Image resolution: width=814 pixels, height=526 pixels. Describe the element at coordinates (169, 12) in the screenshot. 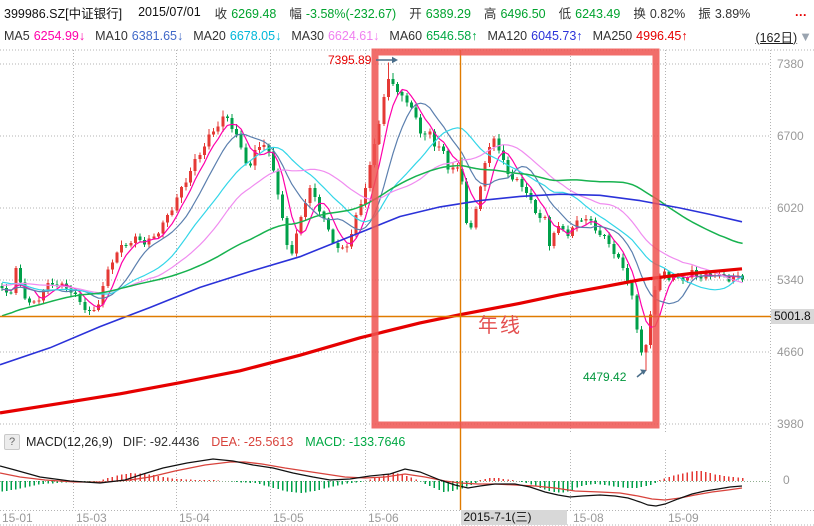

I see `quote-date: 2015/07/01` at that location.